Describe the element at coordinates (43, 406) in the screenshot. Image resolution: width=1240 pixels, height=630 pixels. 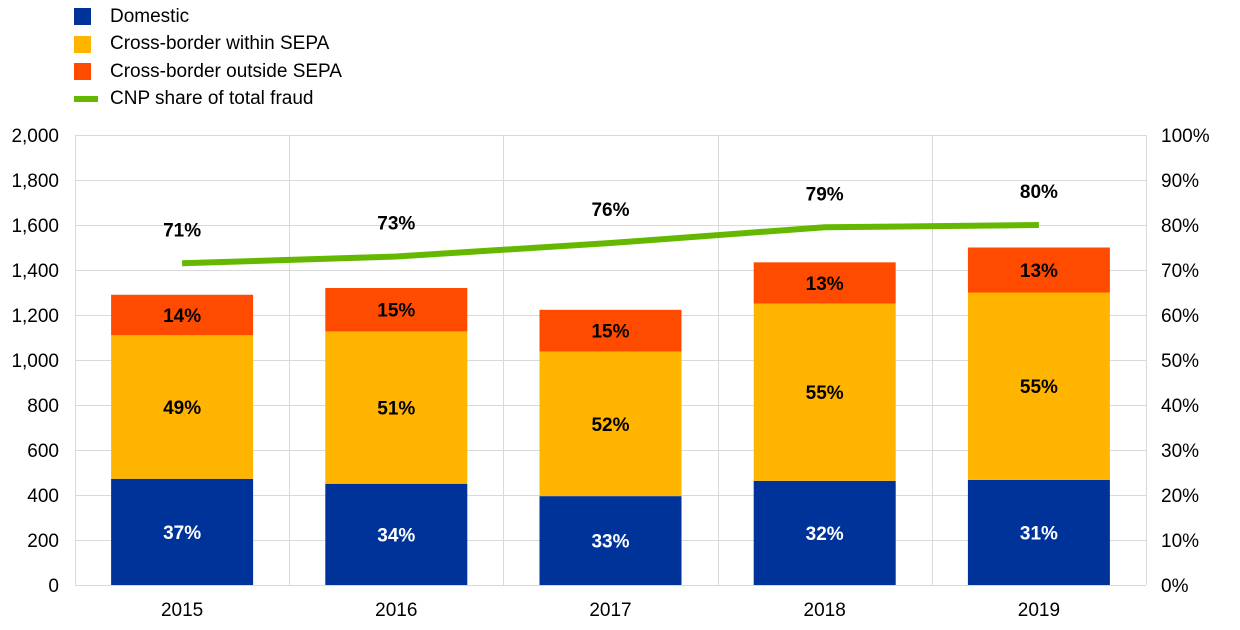
I see `y-left-tick-label: 800` at that location.